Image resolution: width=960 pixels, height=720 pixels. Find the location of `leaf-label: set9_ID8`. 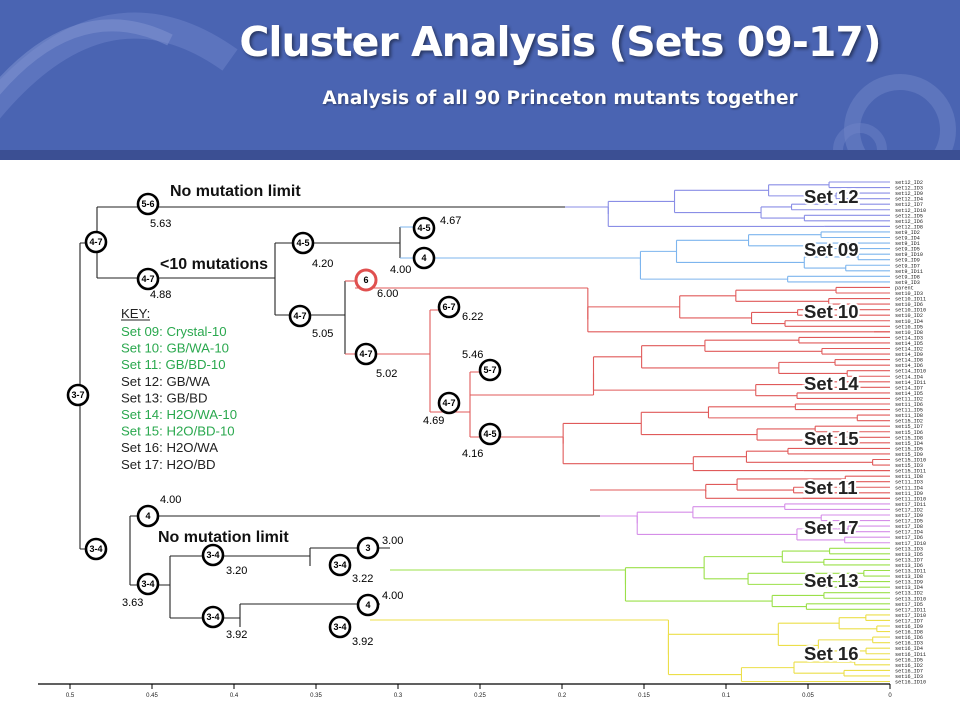

leaf-label: set9_ID8 is located at coordinates (907, 277).